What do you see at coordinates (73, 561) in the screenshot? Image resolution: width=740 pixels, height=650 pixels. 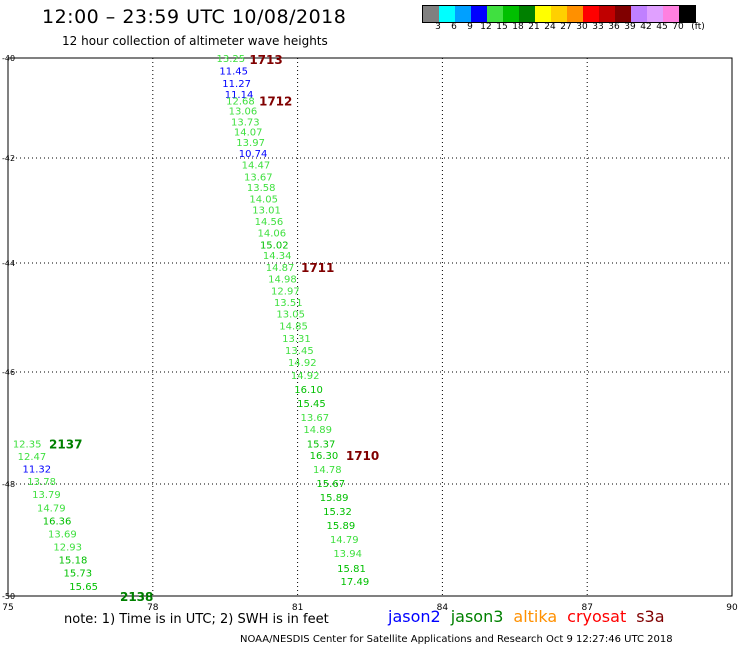 I see `wave-height-value: 15.18` at bounding box center [73, 561].